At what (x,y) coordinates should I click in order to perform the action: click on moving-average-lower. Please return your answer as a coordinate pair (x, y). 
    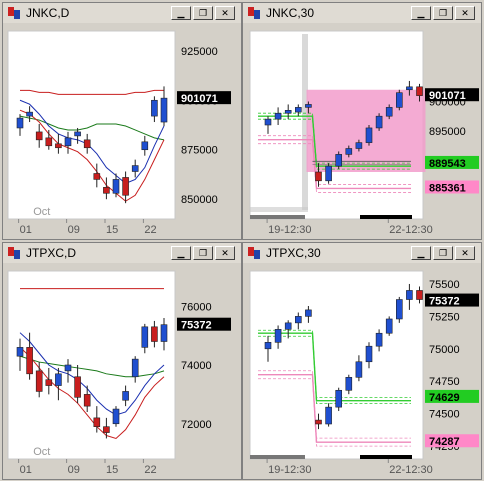
    Looking at the image, I should click on (92, 155).